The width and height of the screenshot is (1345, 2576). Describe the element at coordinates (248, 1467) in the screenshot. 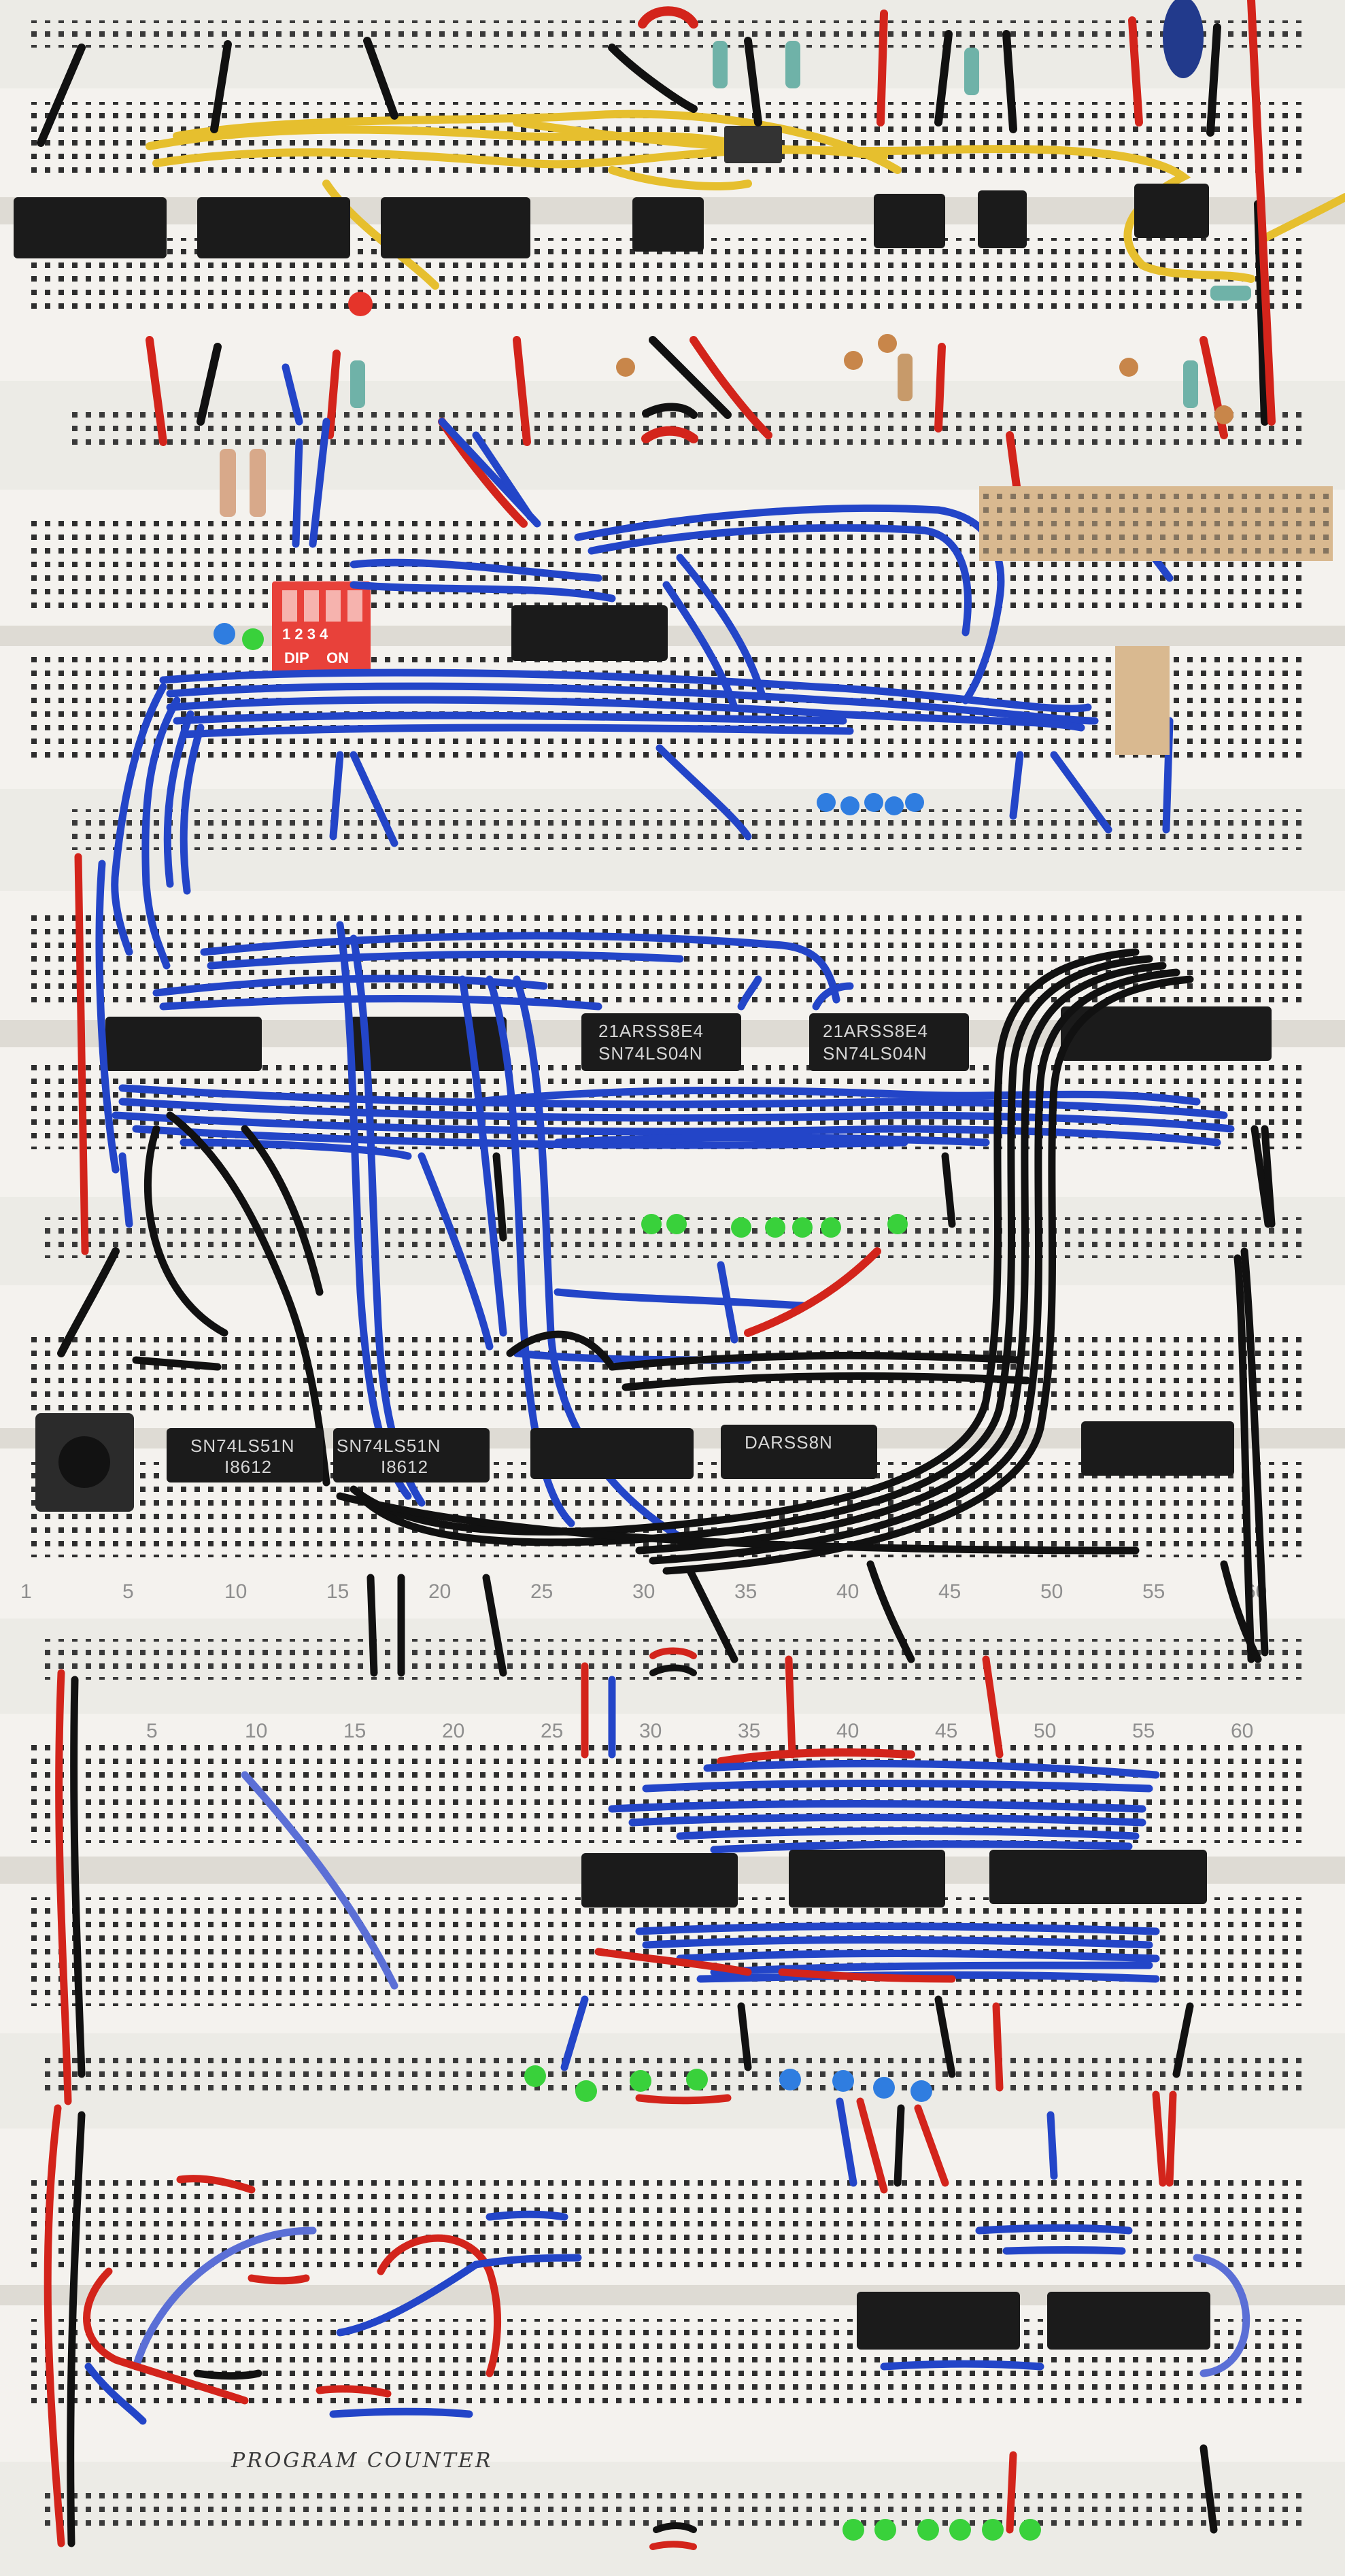

I see `chip-c1-label-bottom: I8612` at that location.